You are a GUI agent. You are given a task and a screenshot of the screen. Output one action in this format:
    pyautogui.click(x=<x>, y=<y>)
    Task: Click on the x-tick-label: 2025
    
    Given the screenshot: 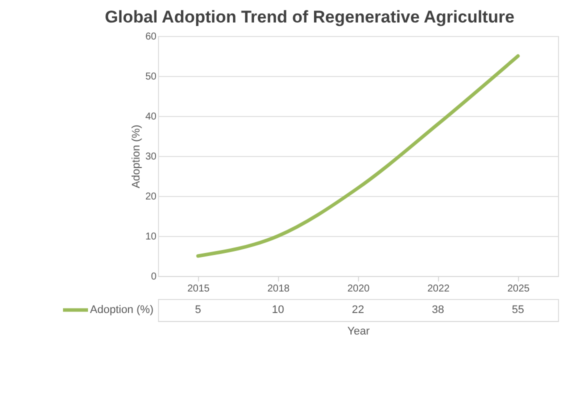 What is the action you would take?
    pyautogui.click(x=518, y=289)
    